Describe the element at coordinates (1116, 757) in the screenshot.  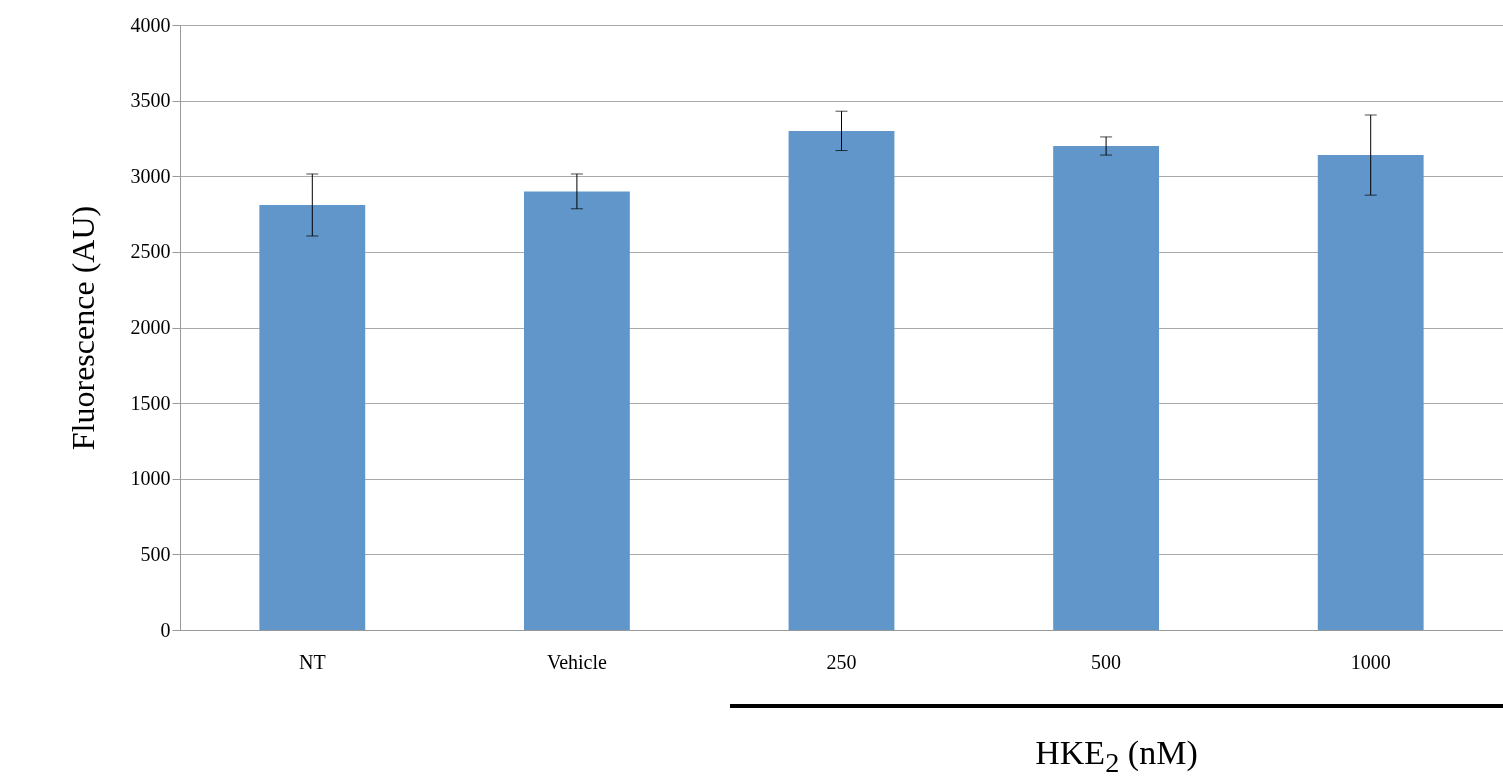
I see `x-axis-title: HKE$_{2}$ (nM)` at that location.